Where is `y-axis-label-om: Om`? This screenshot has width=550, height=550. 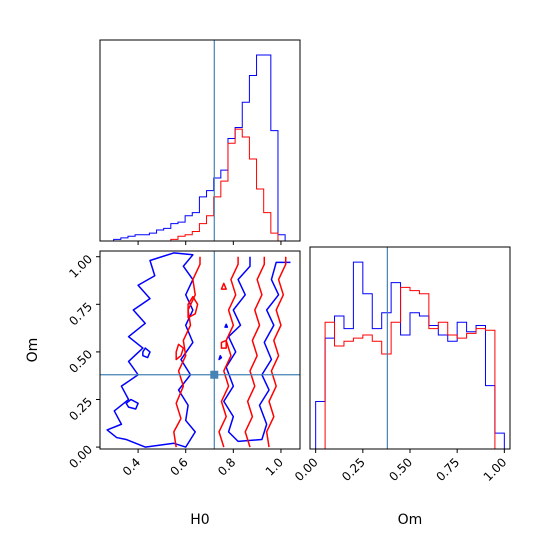 y-axis-label-om: Om is located at coordinates (33, 350).